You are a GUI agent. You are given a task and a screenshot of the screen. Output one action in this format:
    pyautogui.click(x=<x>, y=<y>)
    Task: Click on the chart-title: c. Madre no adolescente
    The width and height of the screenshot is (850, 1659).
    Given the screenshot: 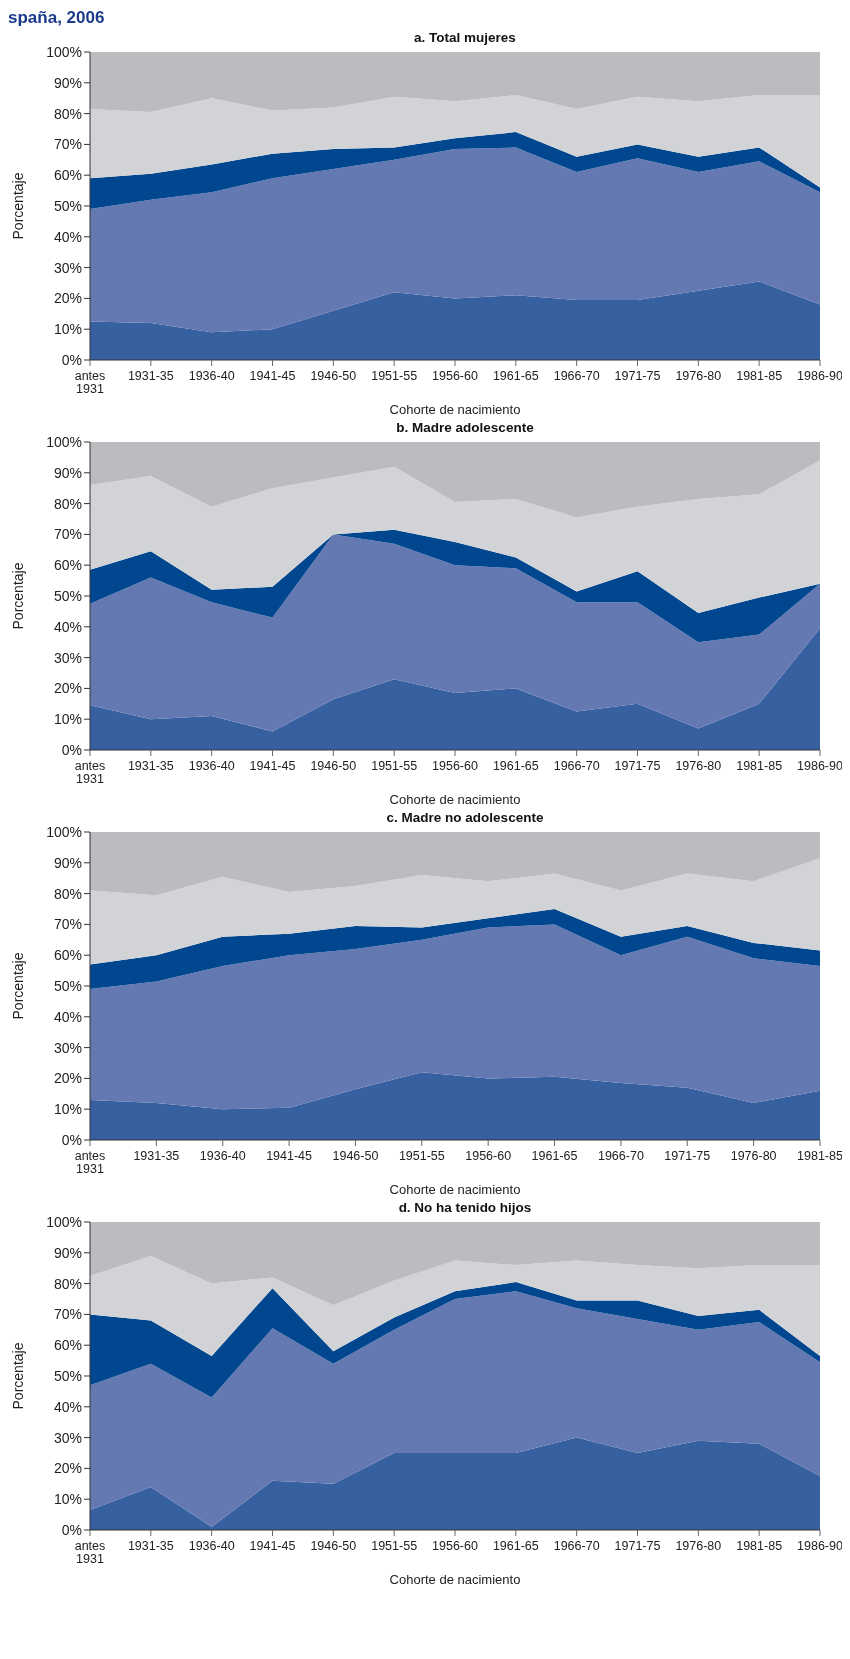 What is the action you would take?
    pyautogui.click(x=465, y=817)
    